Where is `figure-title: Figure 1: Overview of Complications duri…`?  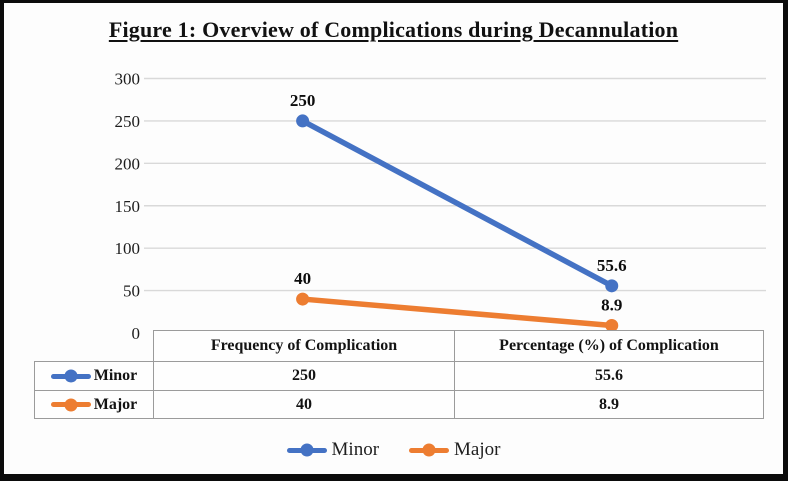 figure-title: Figure 1: Overview of Complications duri… is located at coordinates (393, 29).